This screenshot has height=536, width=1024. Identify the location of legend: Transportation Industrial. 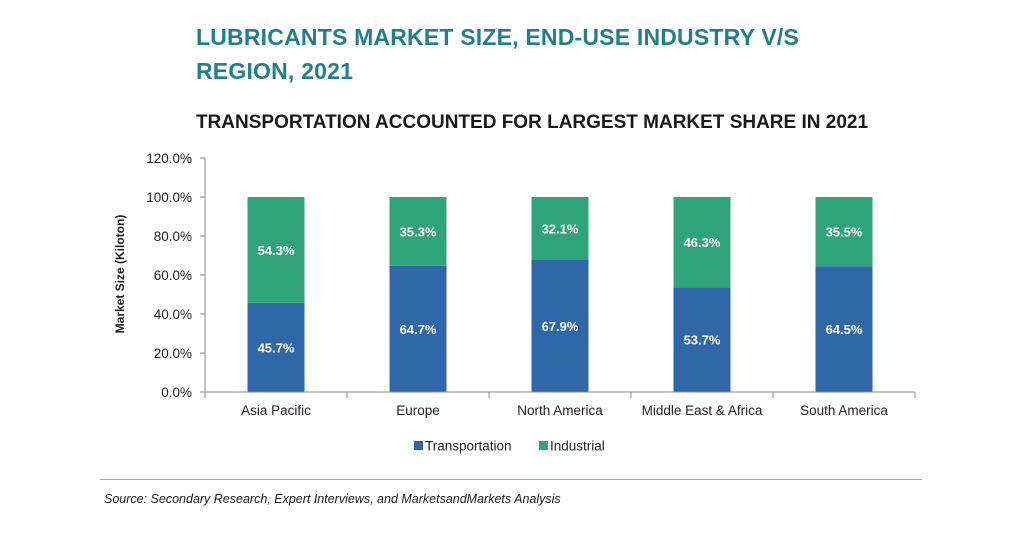
(509, 446).